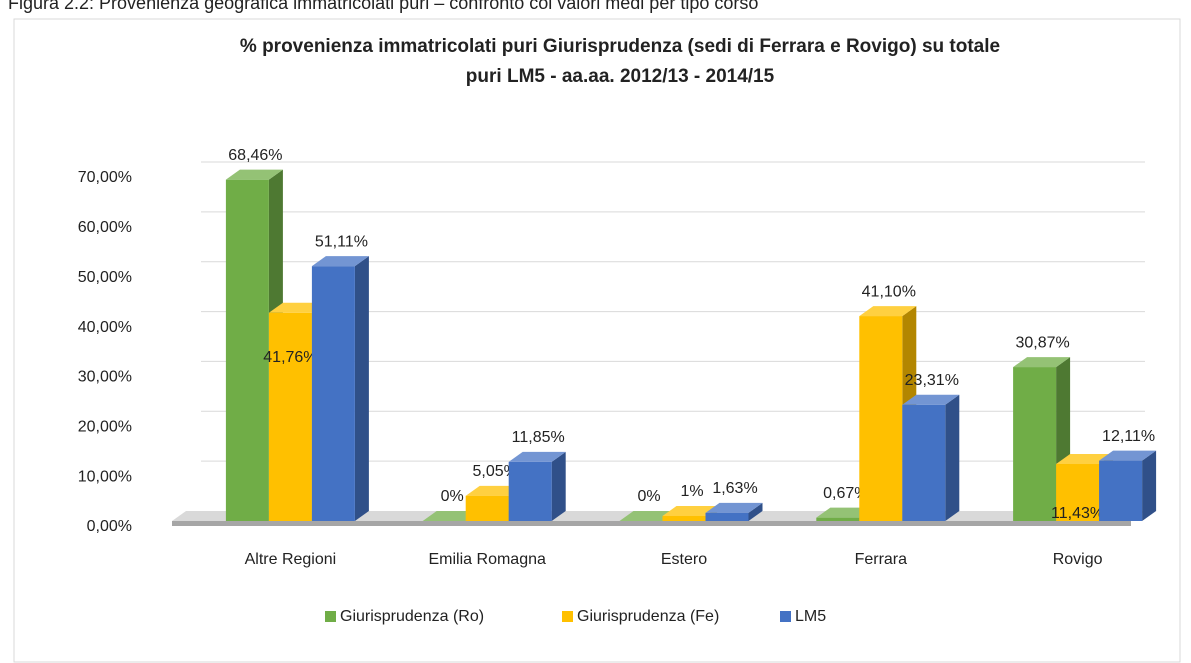  Describe the element at coordinates (810, 616) in the screenshot. I see `legend-label: LM5` at that location.